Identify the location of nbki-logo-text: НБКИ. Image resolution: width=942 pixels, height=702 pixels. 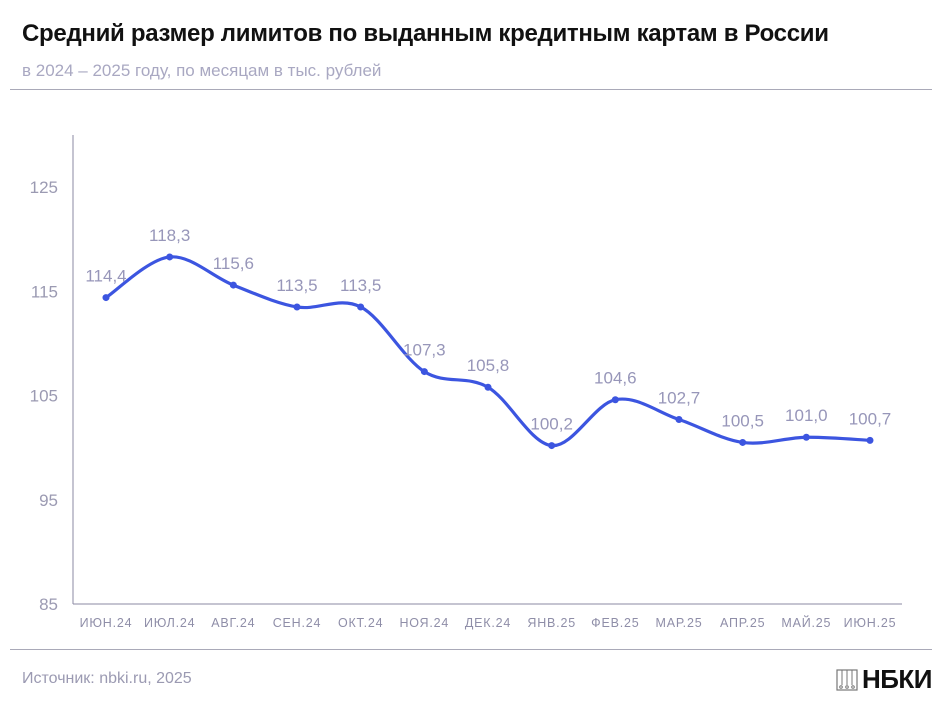
(897, 679).